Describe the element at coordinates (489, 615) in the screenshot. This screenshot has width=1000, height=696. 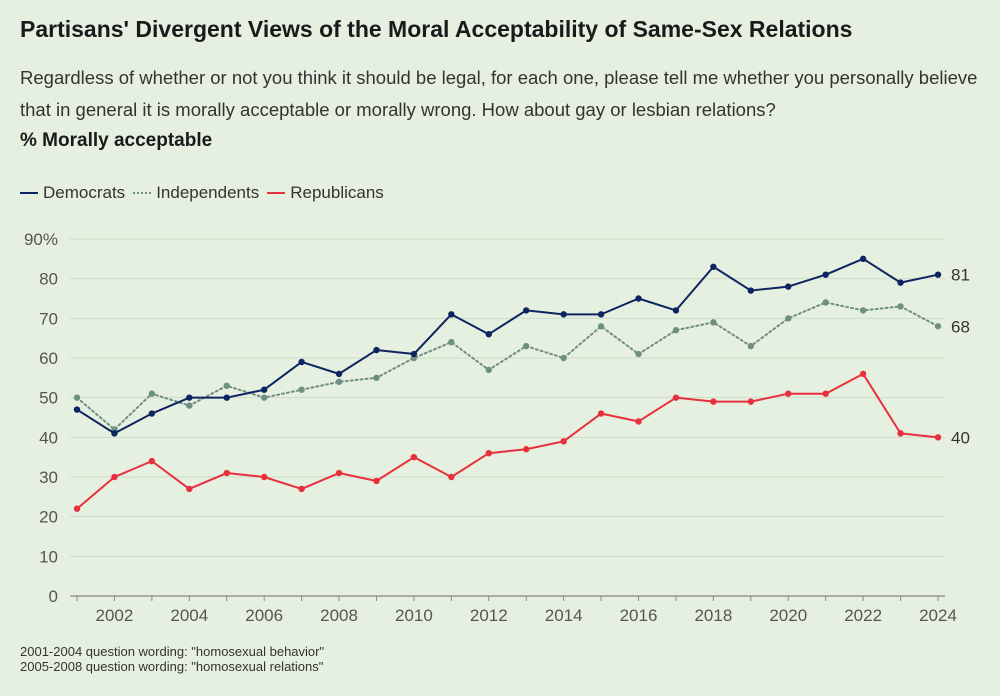
I see `x-tick-label-2012: 2012` at that location.